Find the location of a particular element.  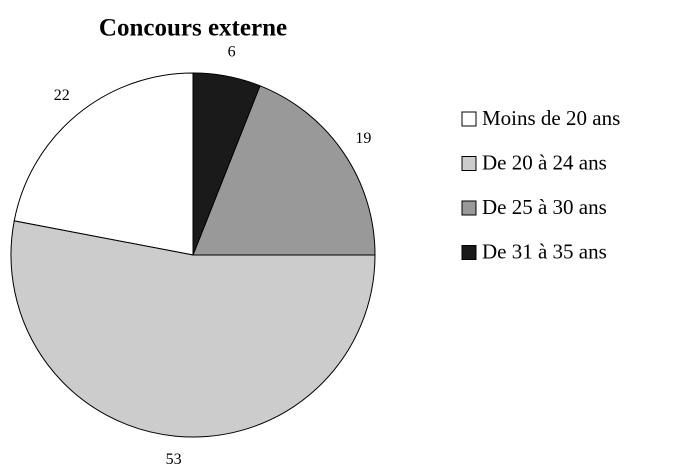

slice-label: 22 is located at coordinates (62, 95).